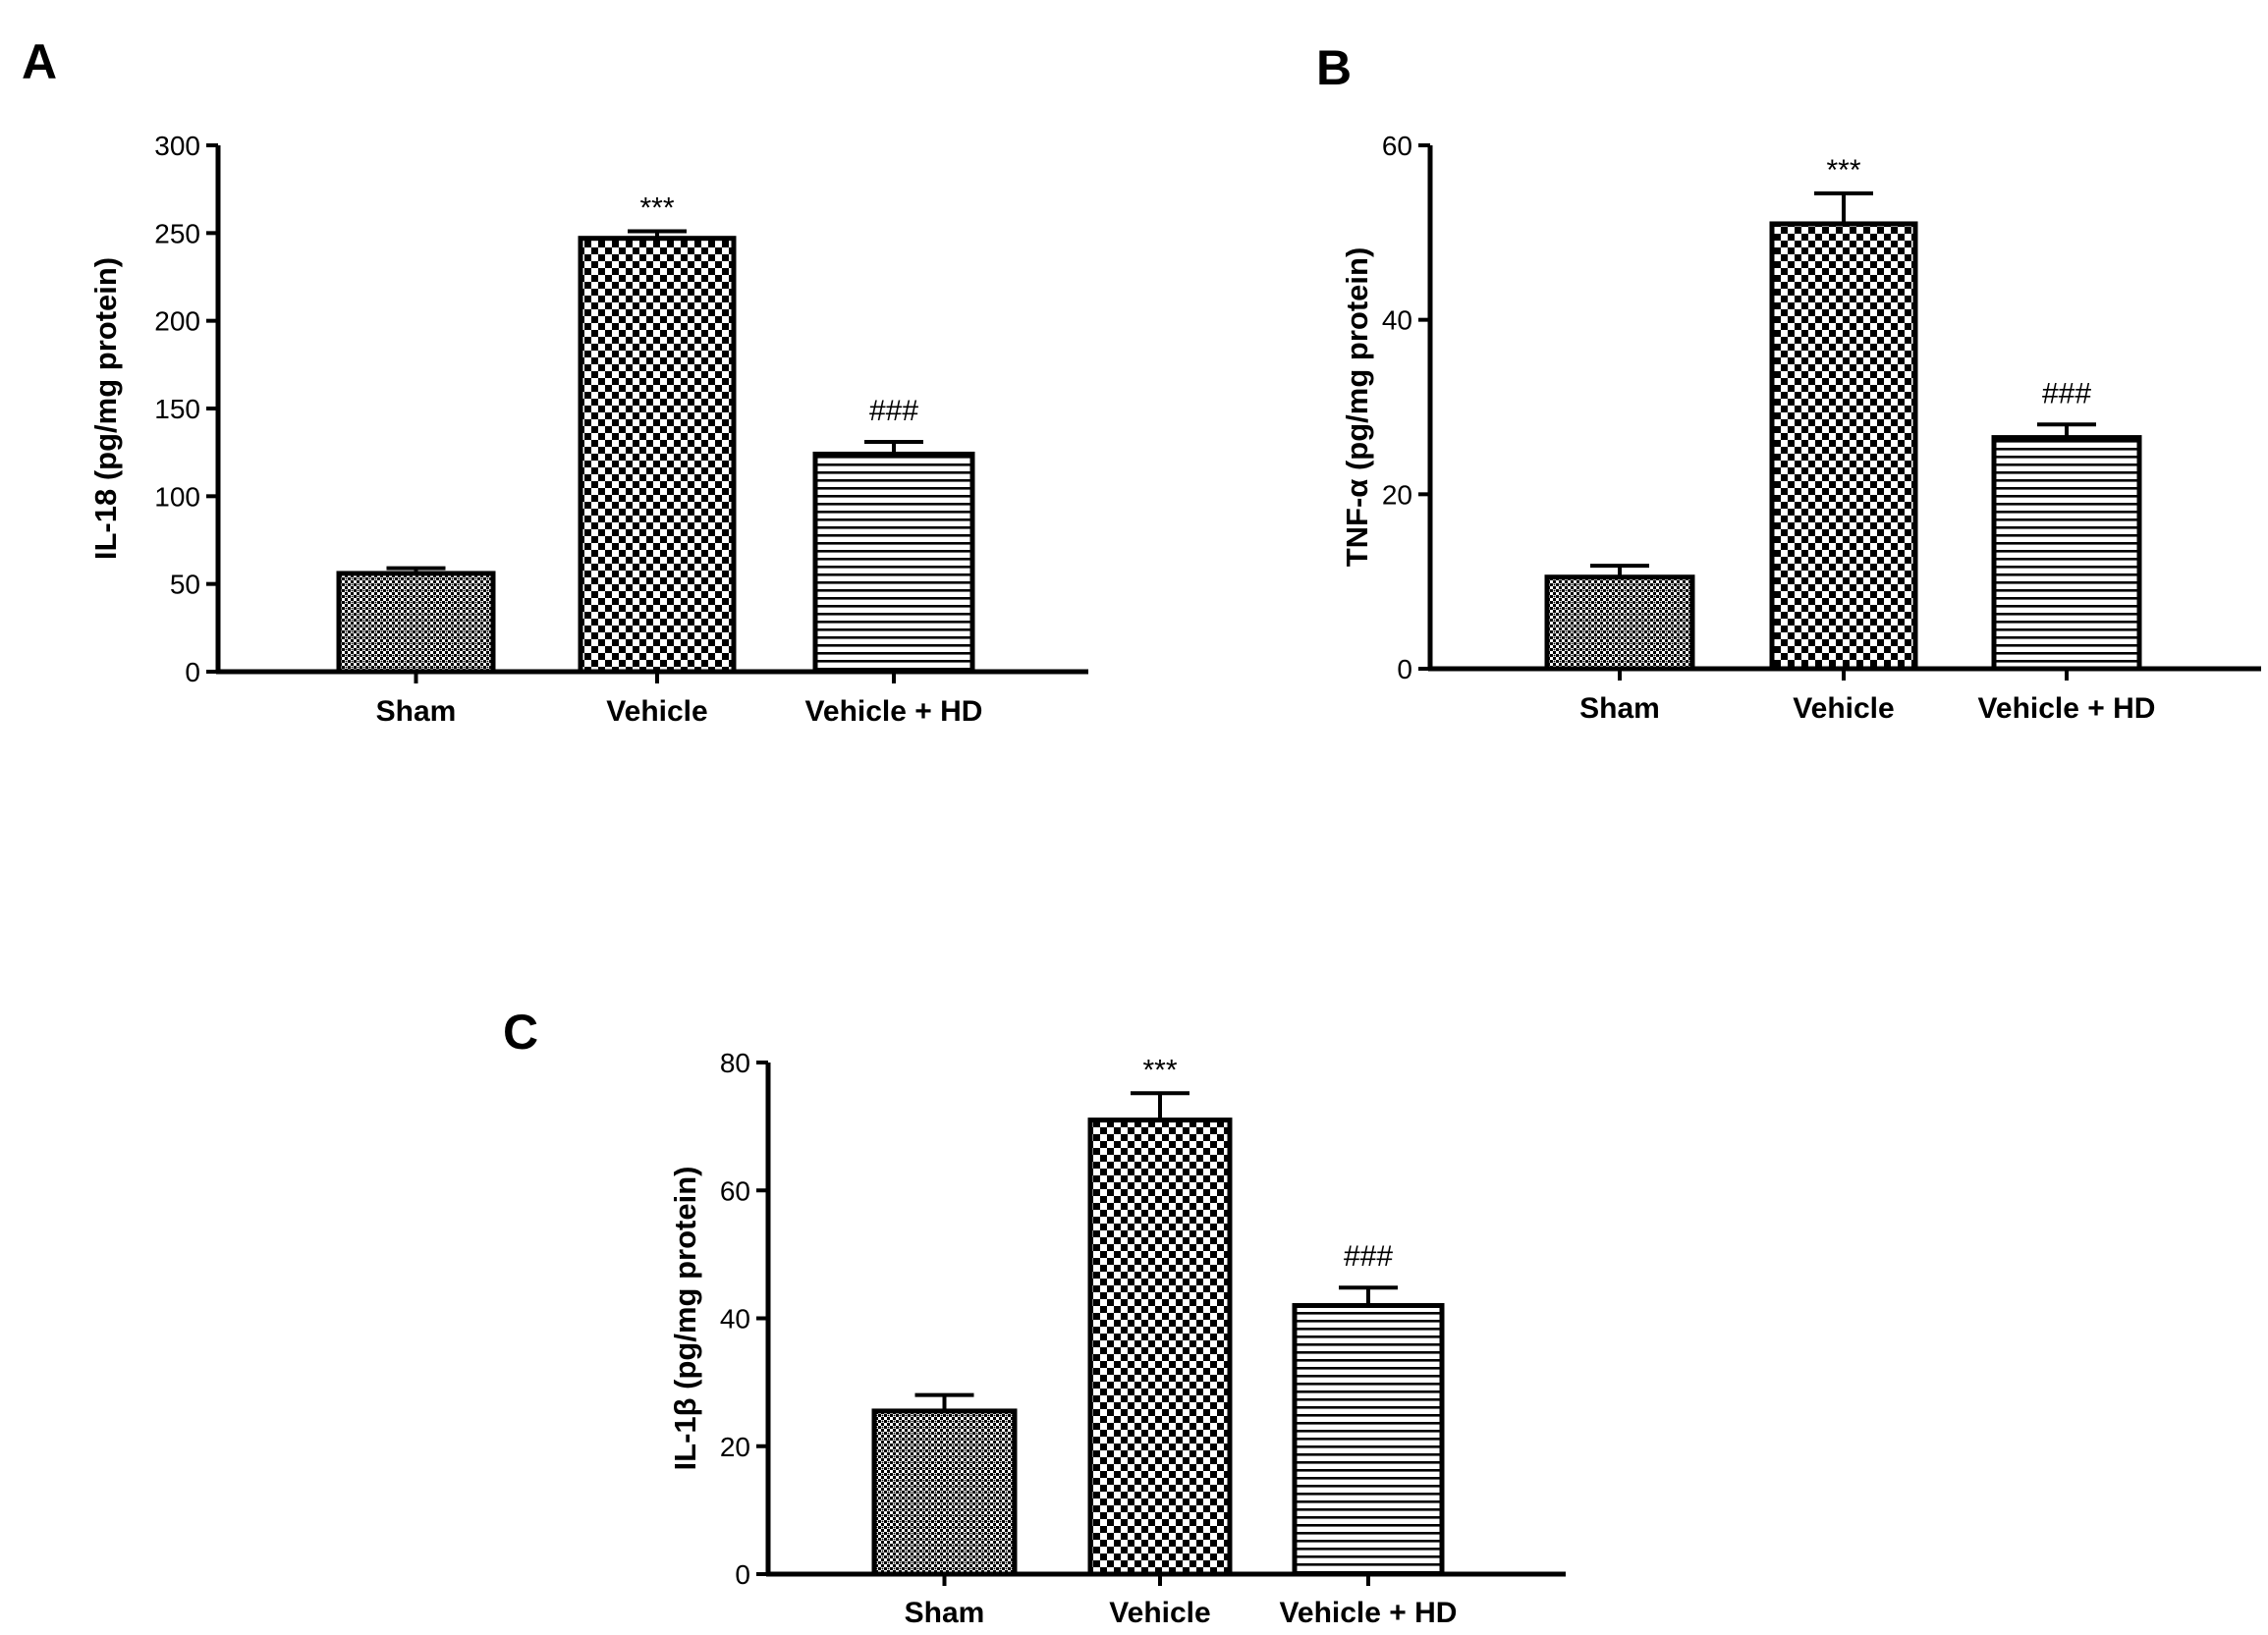 The height and width of the screenshot is (1635, 2268). I want to click on y-tick-label: 250, so click(177, 233).